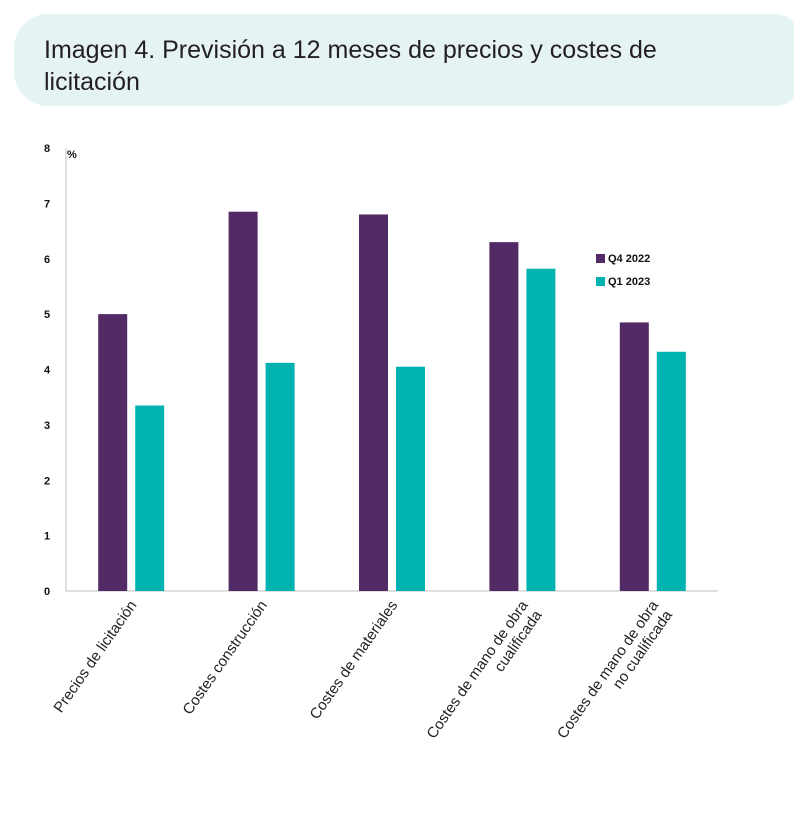 The width and height of the screenshot is (794, 838). I want to click on legend-label: Q4 2022, so click(629, 259).